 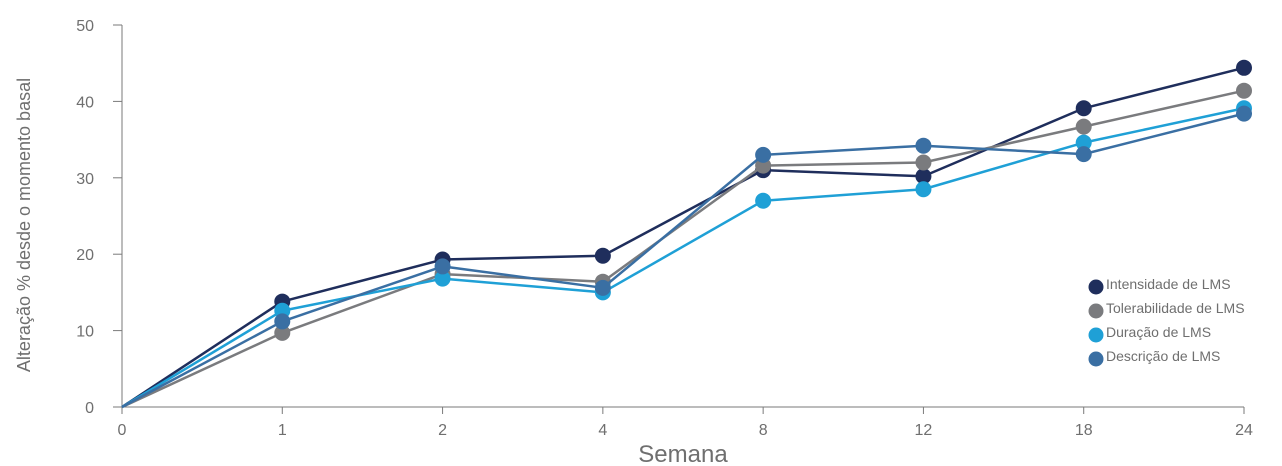 I want to click on x-tick-label: 0, so click(x=122, y=430).